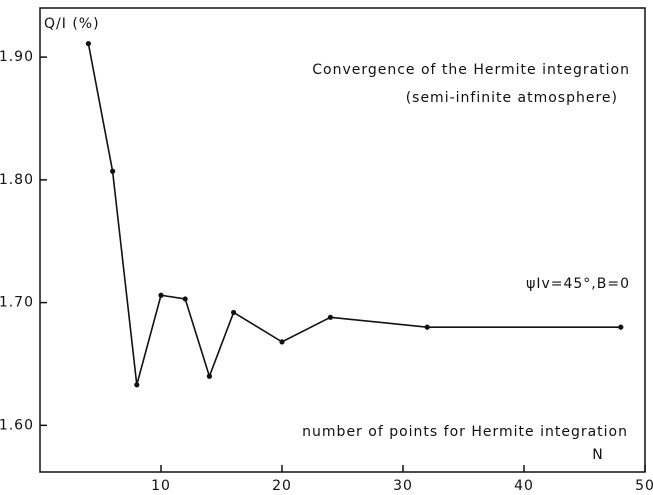 Image resolution: width=653 pixels, height=495 pixels. What do you see at coordinates (465, 432) in the screenshot?
I see `annotation: number of points for Hermite integration` at bounding box center [465, 432].